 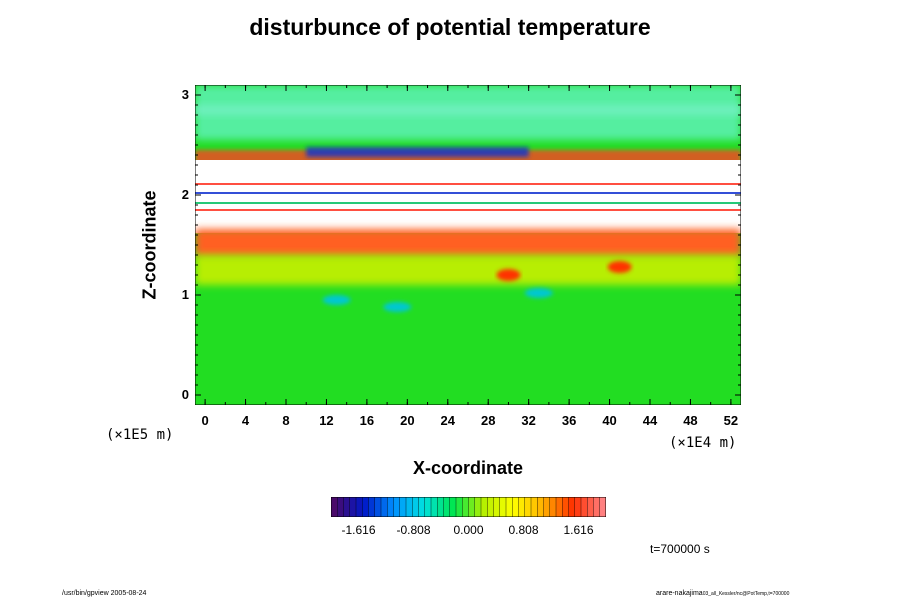 What do you see at coordinates (185, 194) in the screenshot?
I see `y-tick-label: 2` at bounding box center [185, 194].